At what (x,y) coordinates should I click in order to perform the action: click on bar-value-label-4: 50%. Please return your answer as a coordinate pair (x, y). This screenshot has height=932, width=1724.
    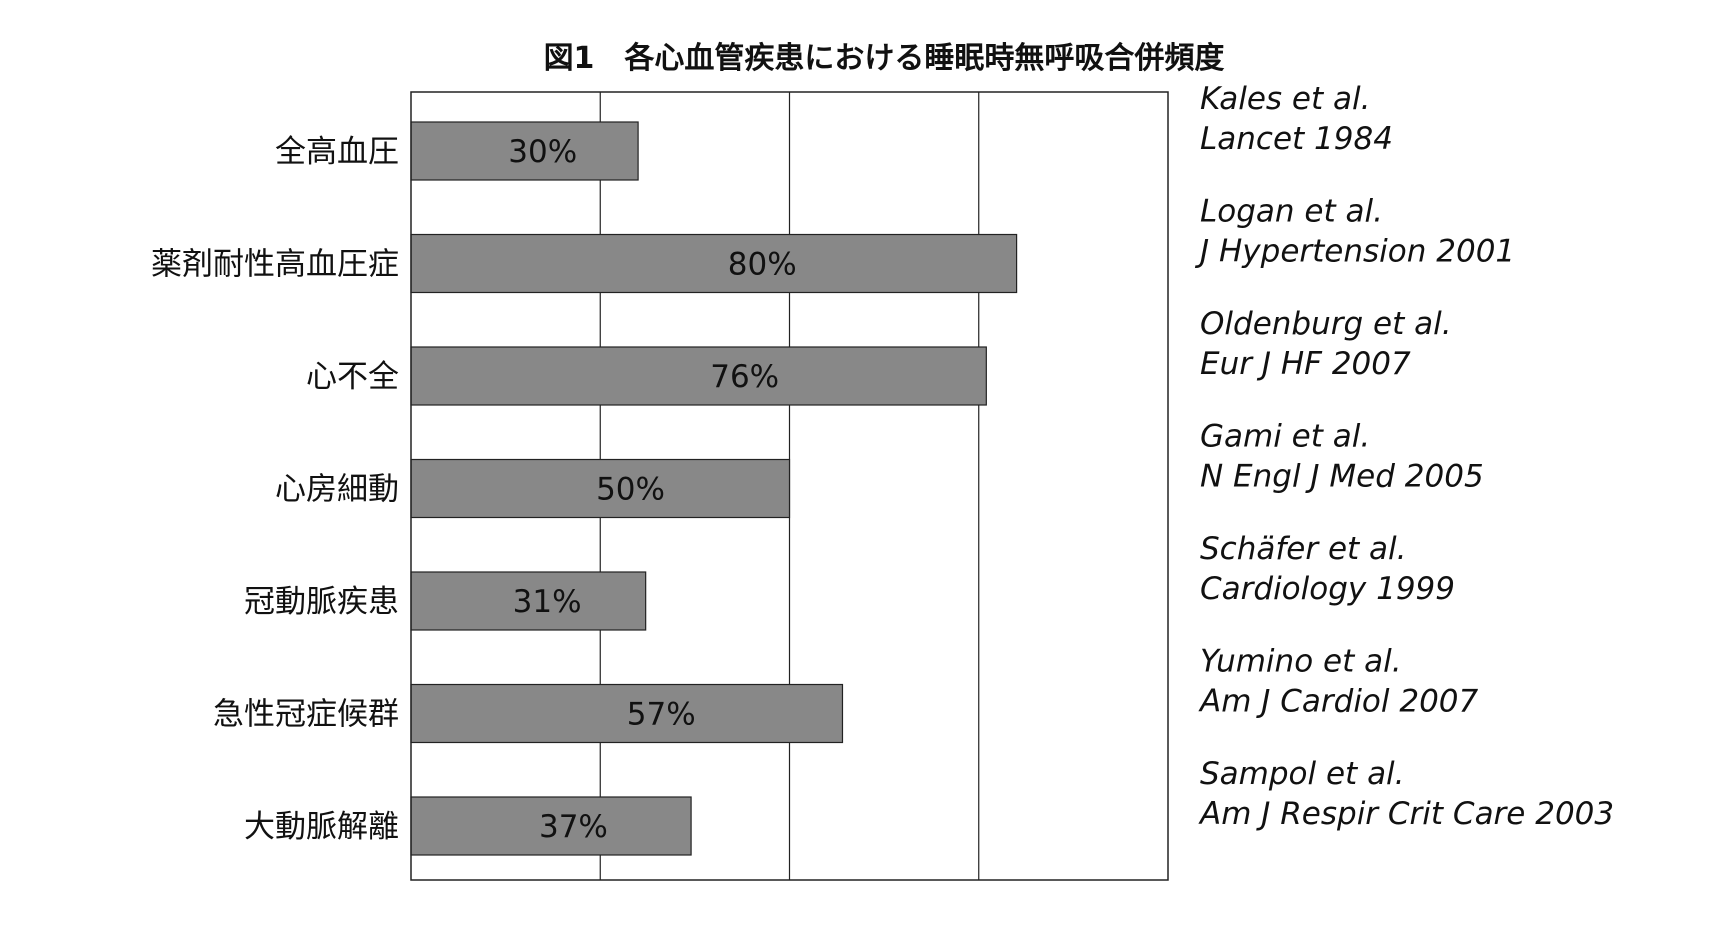
    Looking at the image, I should click on (630, 490).